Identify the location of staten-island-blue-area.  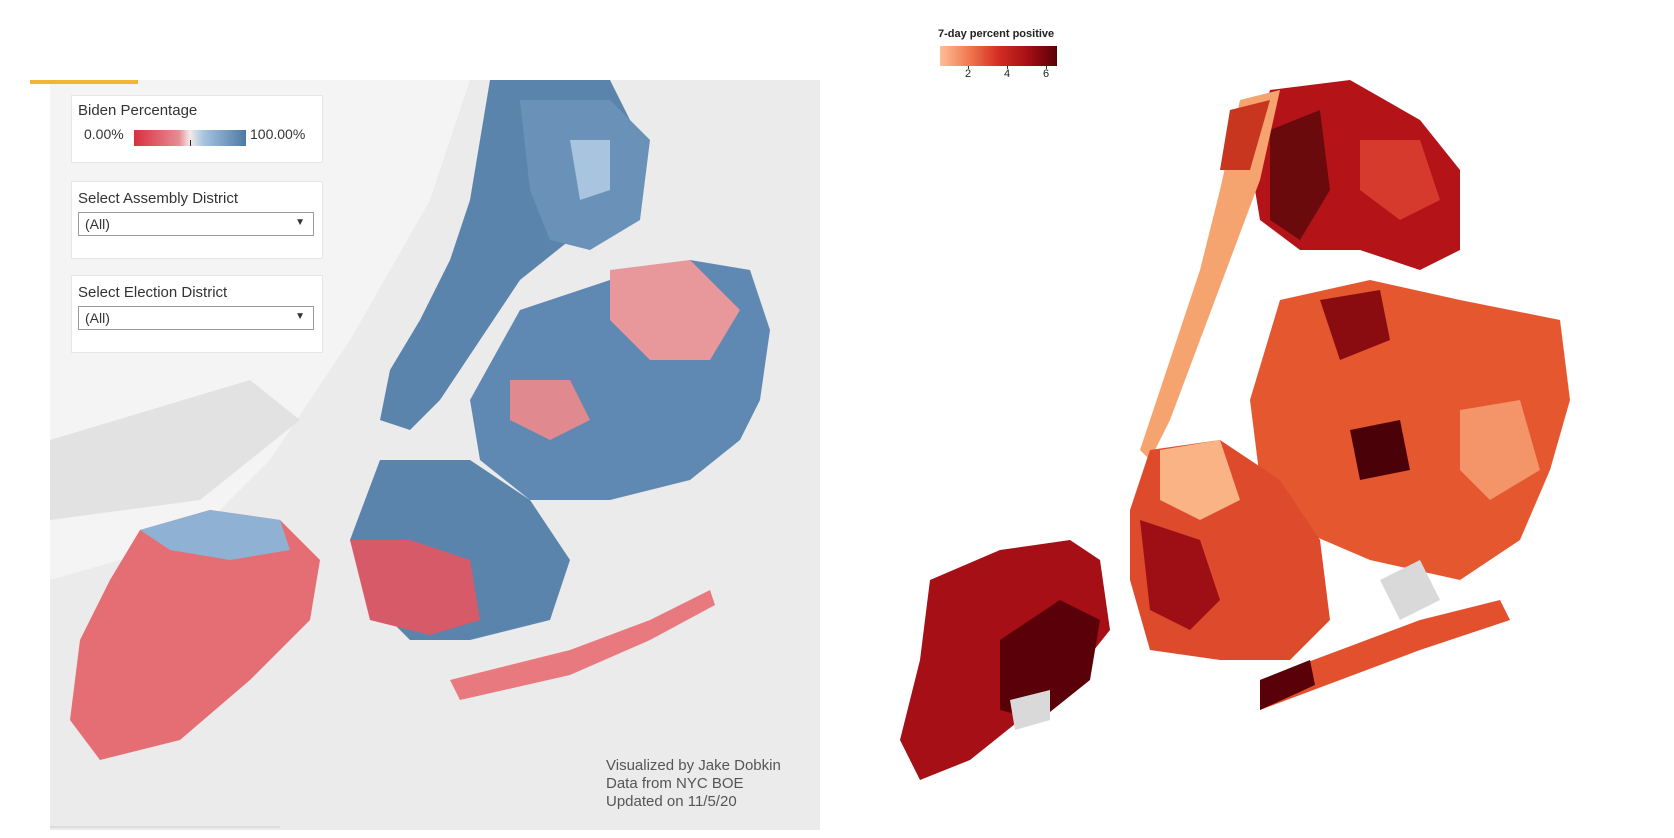
(215, 535).